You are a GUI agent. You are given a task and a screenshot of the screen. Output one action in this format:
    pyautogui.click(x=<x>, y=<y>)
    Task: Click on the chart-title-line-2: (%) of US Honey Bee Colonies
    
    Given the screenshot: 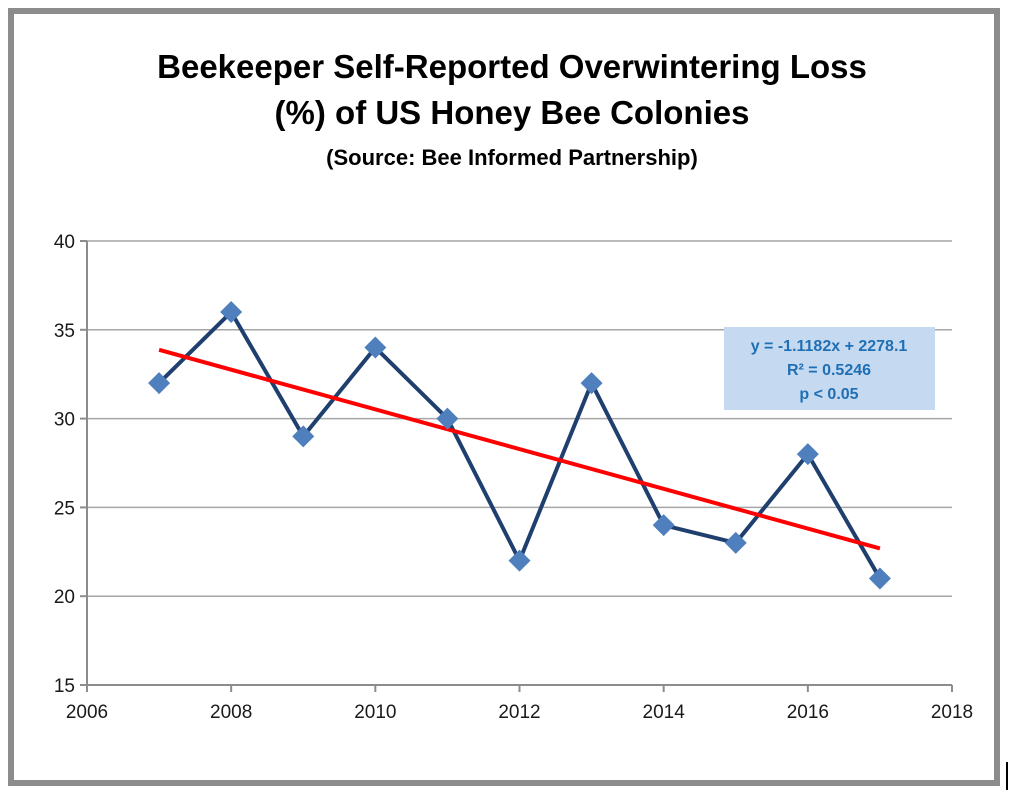 What is the action you would take?
    pyautogui.click(x=512, y=112)
    